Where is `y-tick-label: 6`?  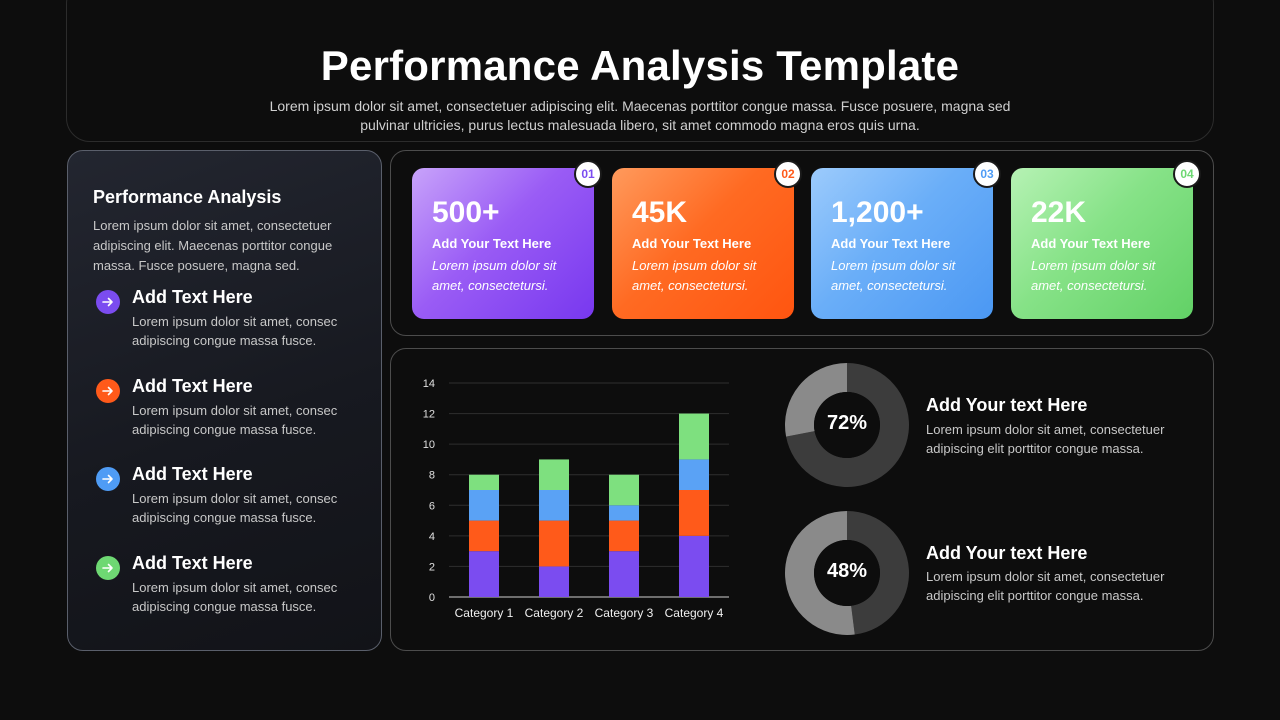
y-tick-label: 6 is located at coordinates (432, 506).